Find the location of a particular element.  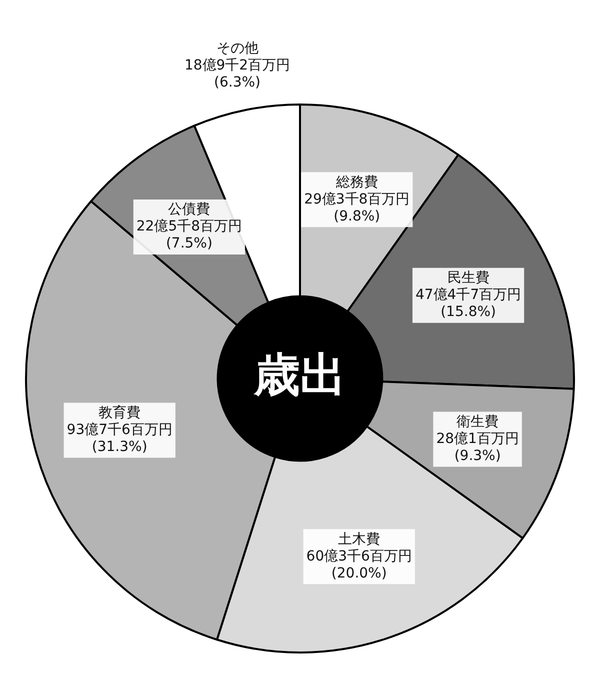

data-label: 93億7千6百万円 (31.3%) is located at coordinates (119, 438).